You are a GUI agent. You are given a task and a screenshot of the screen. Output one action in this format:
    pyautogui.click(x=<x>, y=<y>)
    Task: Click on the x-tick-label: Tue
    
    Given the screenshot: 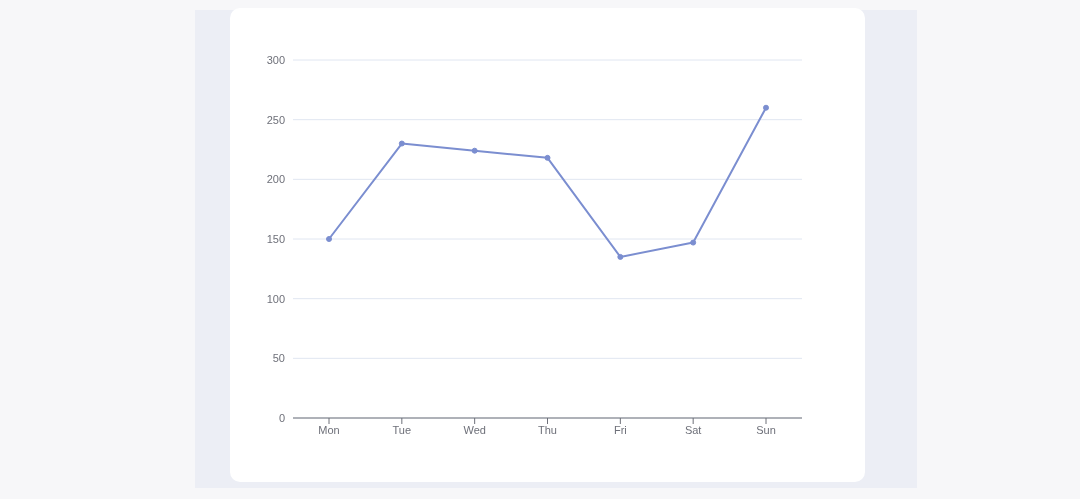 What is the action you would take?
    pyautogui.click(x=402, y=429)
    